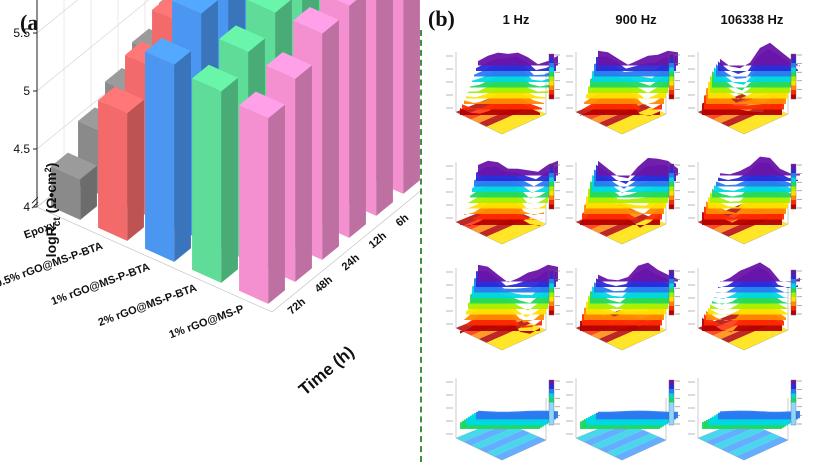 This screenshot has height=469, width=824. Describe the element at coordinates (503, 307) in the screenshot. I see `surface-plot-r3-c1` at that location.